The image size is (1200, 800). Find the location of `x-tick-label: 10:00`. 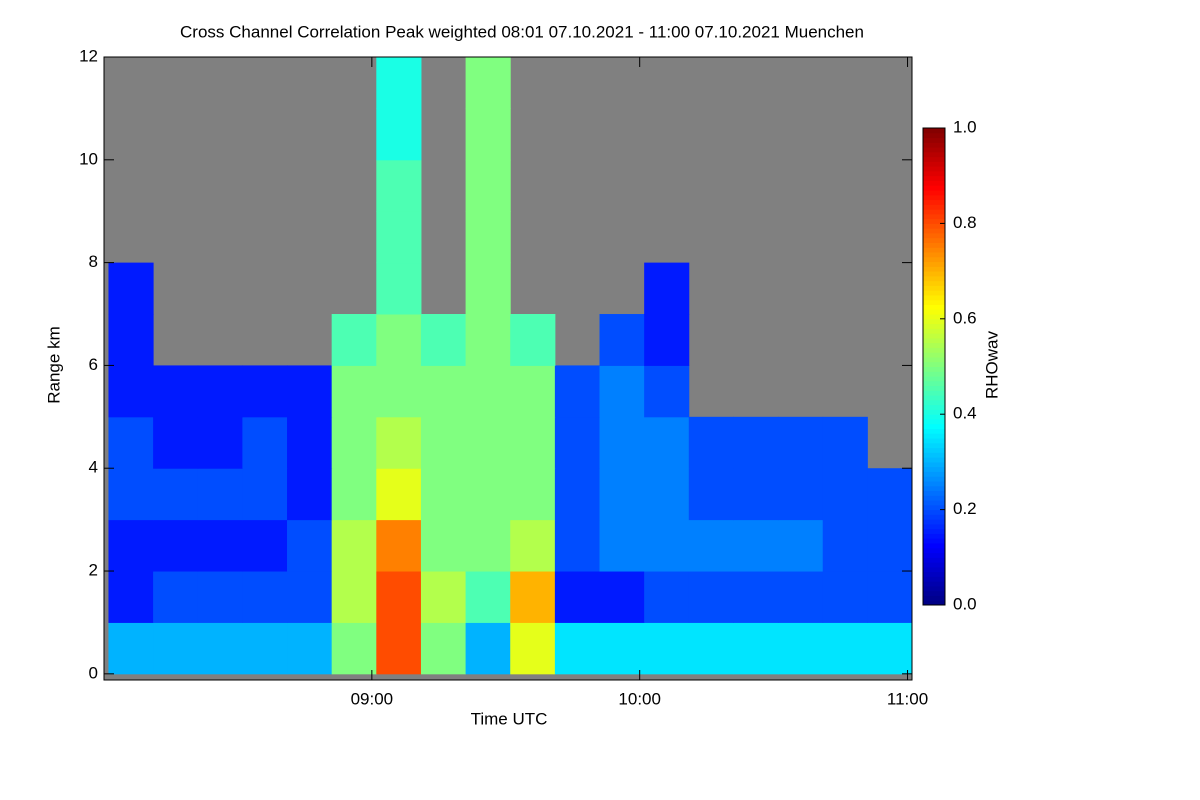

x-tick-label: 10:00 is located at coordinates (639, 698).